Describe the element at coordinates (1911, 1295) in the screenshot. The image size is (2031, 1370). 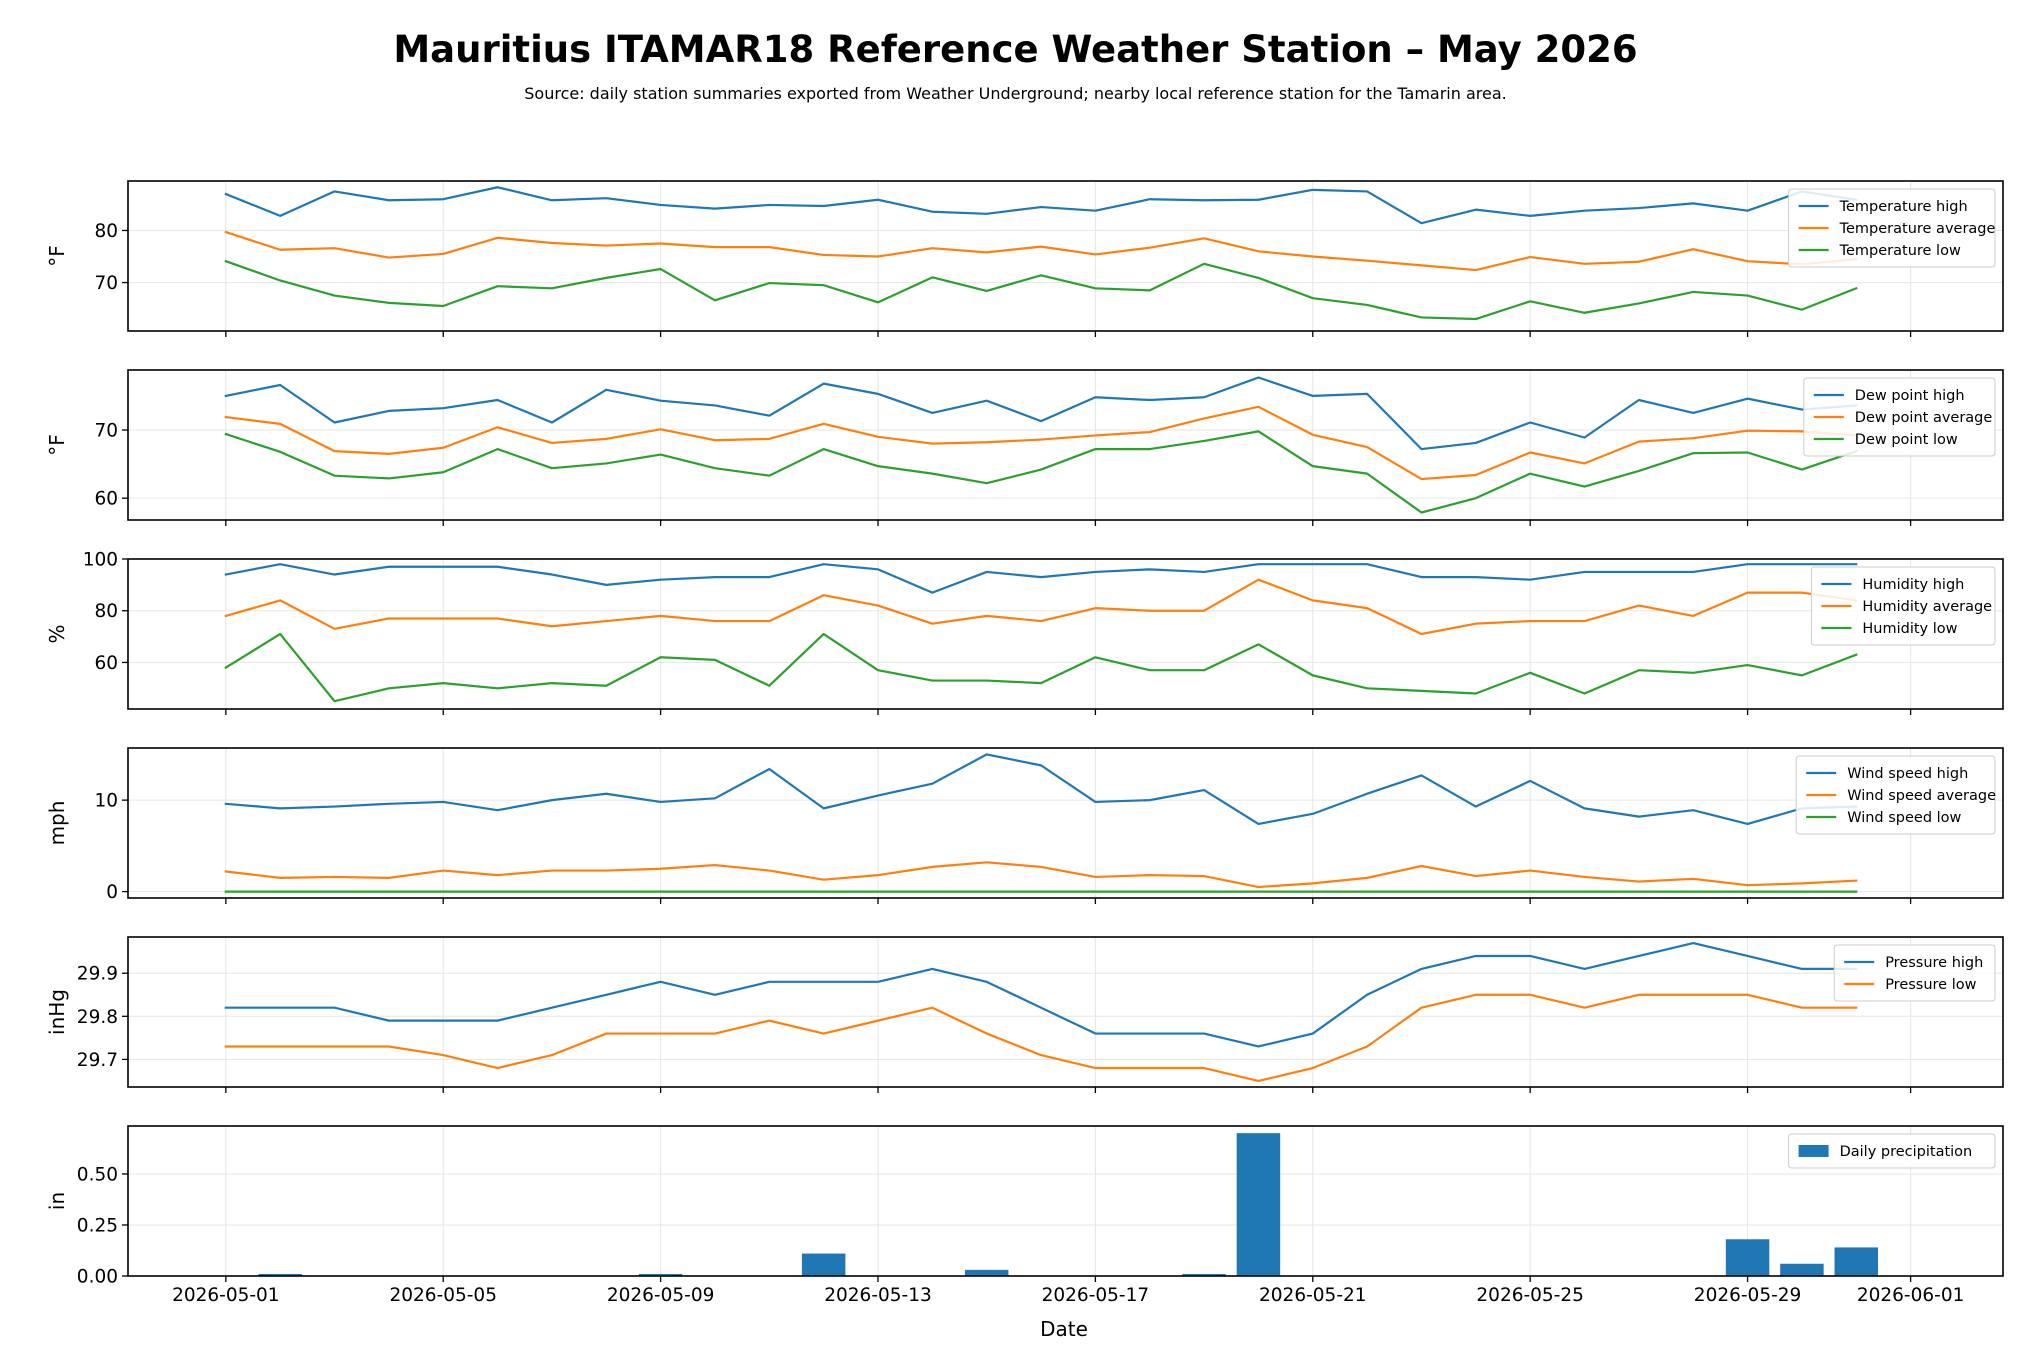
I see `x-tick-label: 2026-06-01` at that location.